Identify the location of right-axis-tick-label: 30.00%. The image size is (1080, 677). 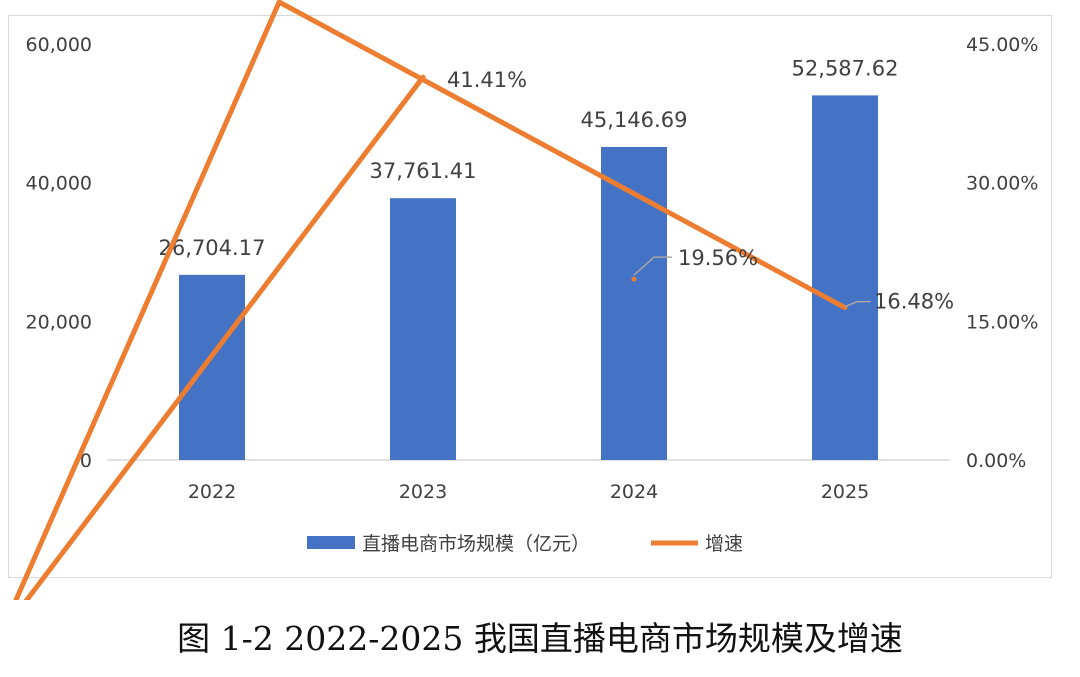
(1002, 184).